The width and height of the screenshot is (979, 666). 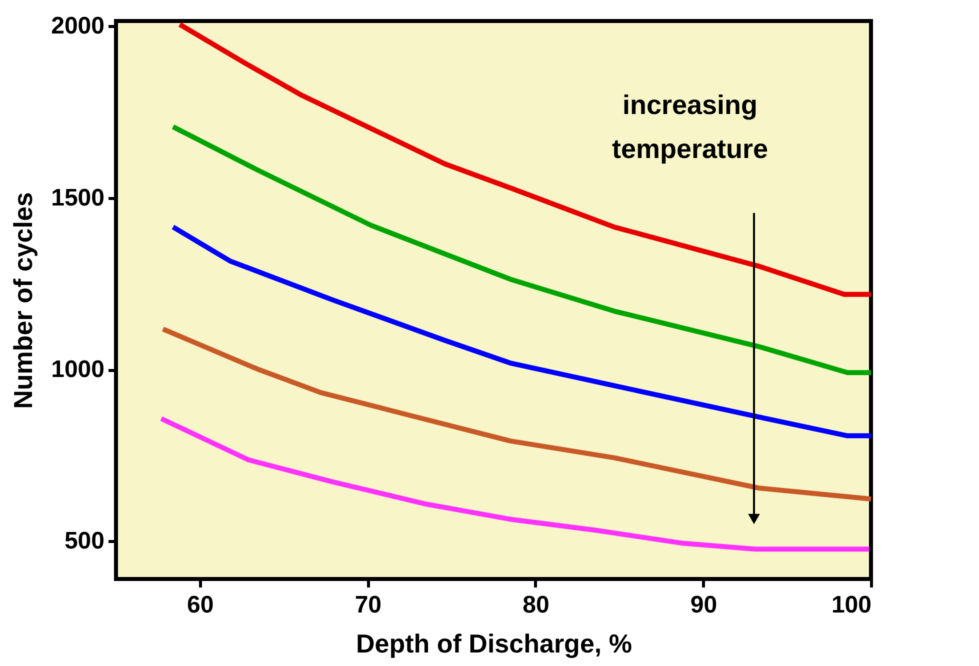 What do you see at coordinates (368, 605) in the screenshot?
I see `x-tick-label: 70` at bounding box center [368, 605].